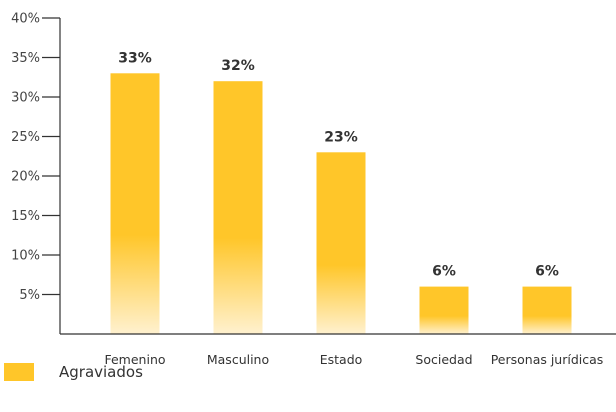 The width and height of the screenshot is (616, 412). What do you see at coordinates (238, 359) in the screenshot?
I see `category-label: Masculino` at bounding box center [238, 359].